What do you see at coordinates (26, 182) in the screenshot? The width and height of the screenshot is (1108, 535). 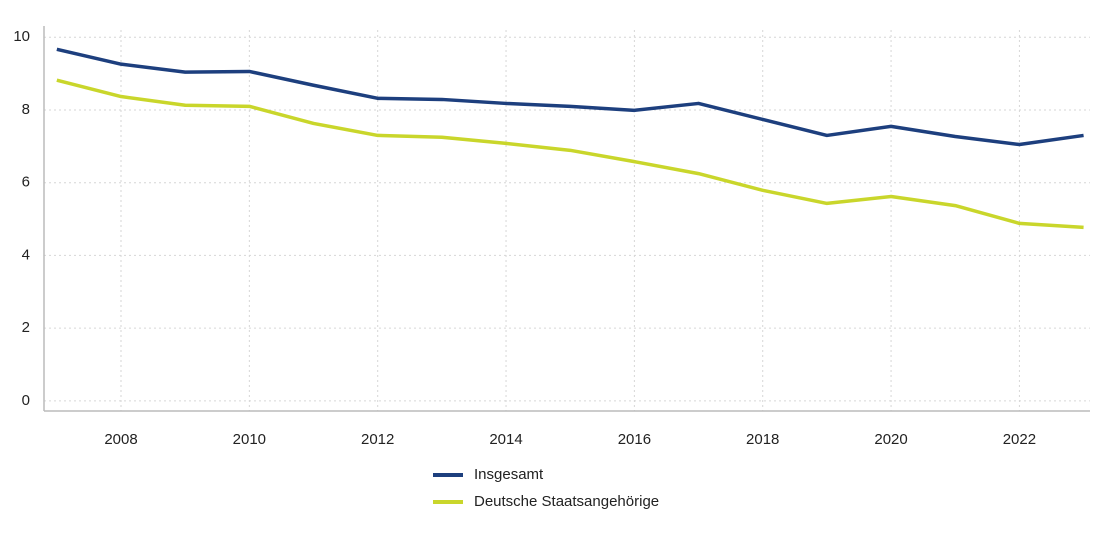 I see `y-tick-label: 6` at bounding box center [26, 182].